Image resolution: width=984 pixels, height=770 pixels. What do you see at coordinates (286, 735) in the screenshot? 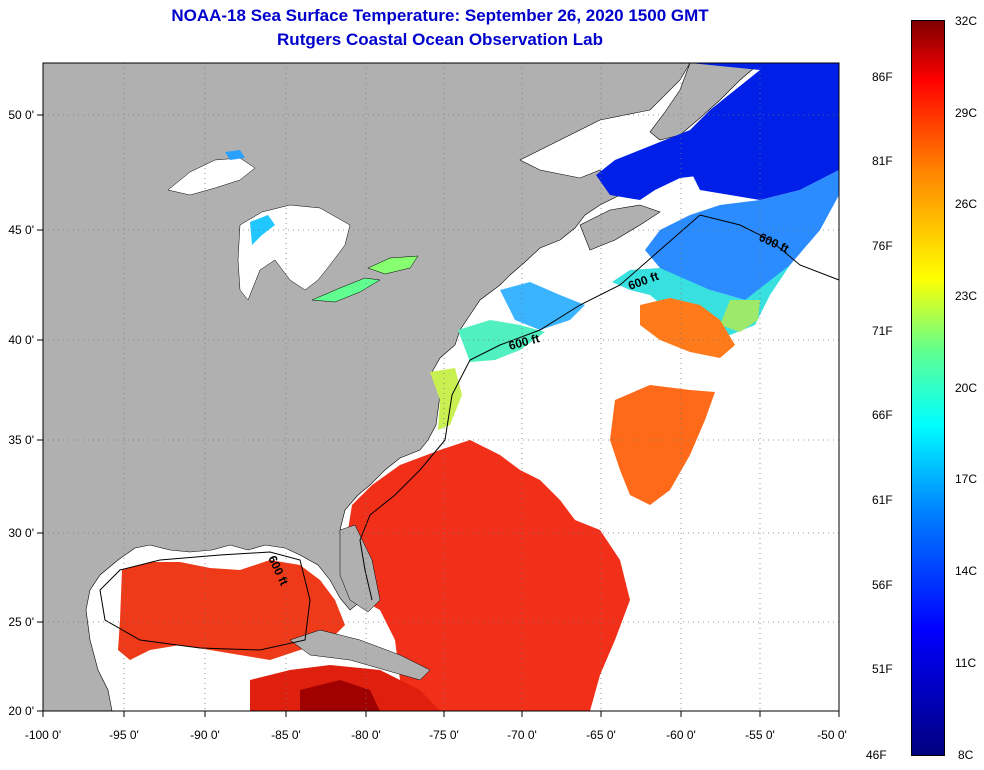
I see `lon-label: -85 0'` at bounding box center [286, 735].